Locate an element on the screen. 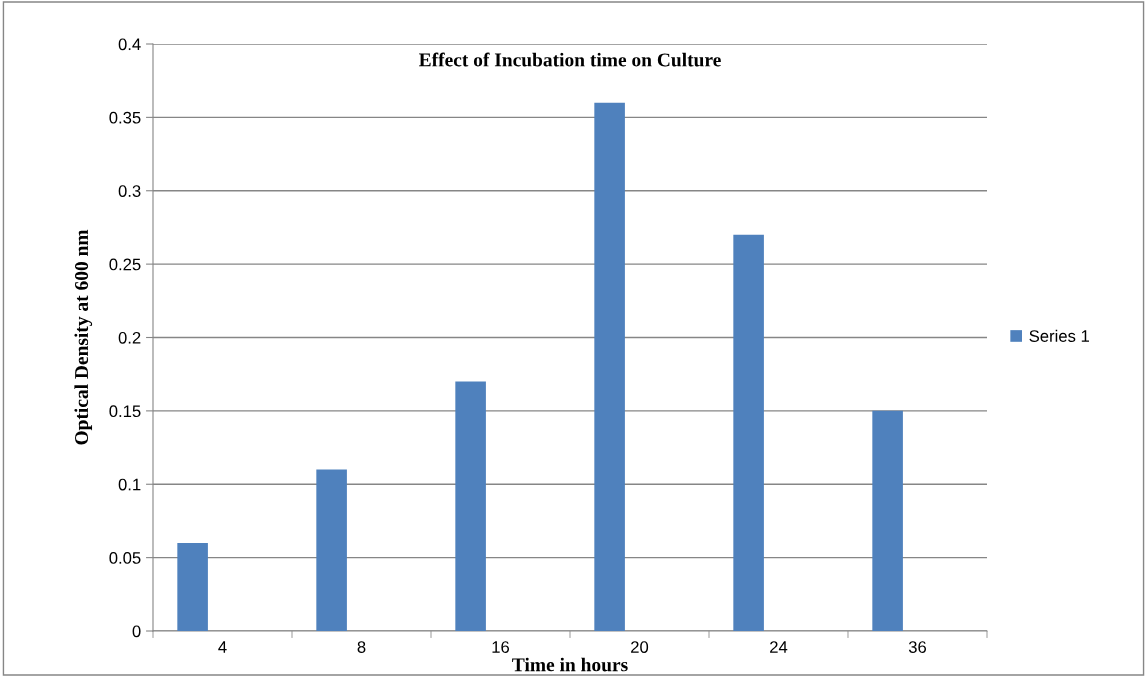 This screenshot has height=677, width=1147. y-tick-label: 0.05 is located at coordinates (125, 558).